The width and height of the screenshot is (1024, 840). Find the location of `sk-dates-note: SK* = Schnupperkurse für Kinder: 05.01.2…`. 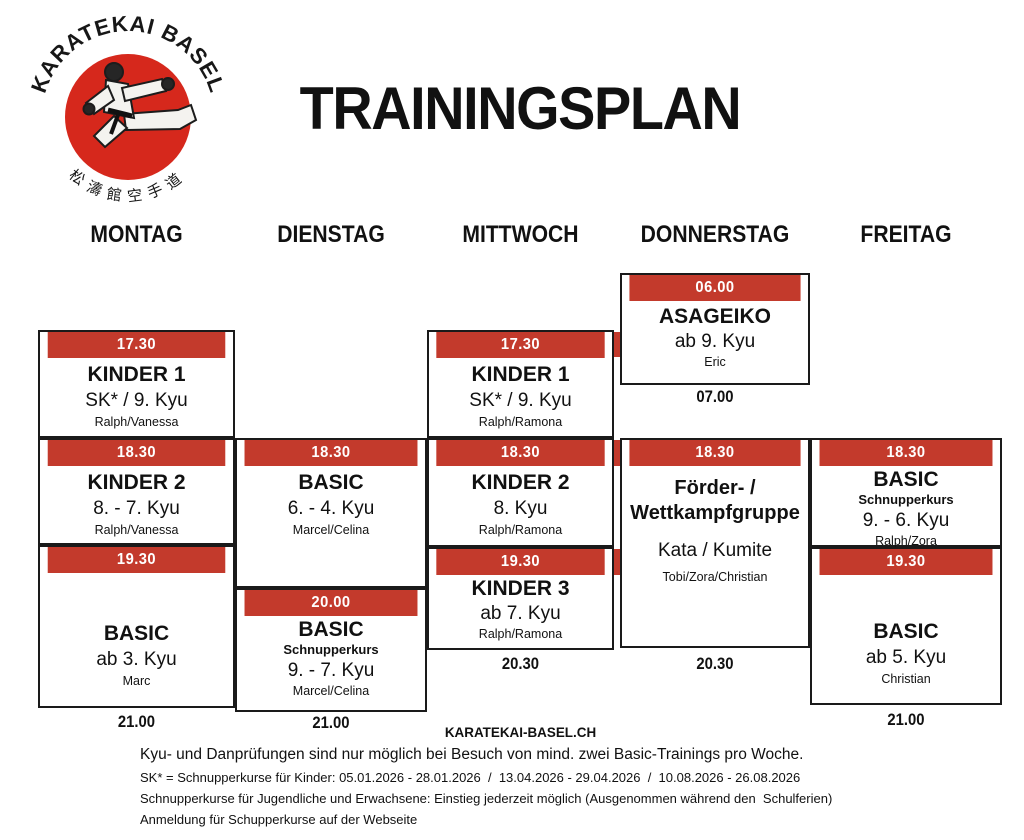

sk-dates-note: SK* = Schnupperkurse für Kinder: 05.01.2… is located at coordinates (470, 777).